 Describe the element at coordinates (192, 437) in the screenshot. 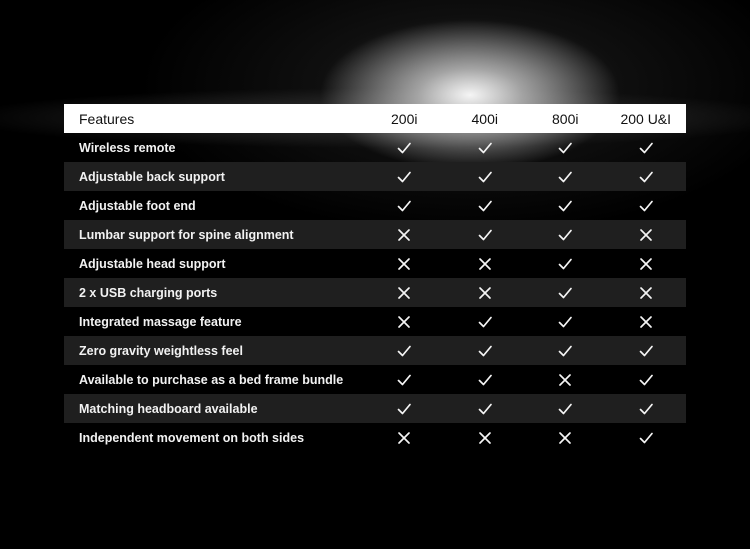

I see `feature-label: Independent movement on both sides` at that location.